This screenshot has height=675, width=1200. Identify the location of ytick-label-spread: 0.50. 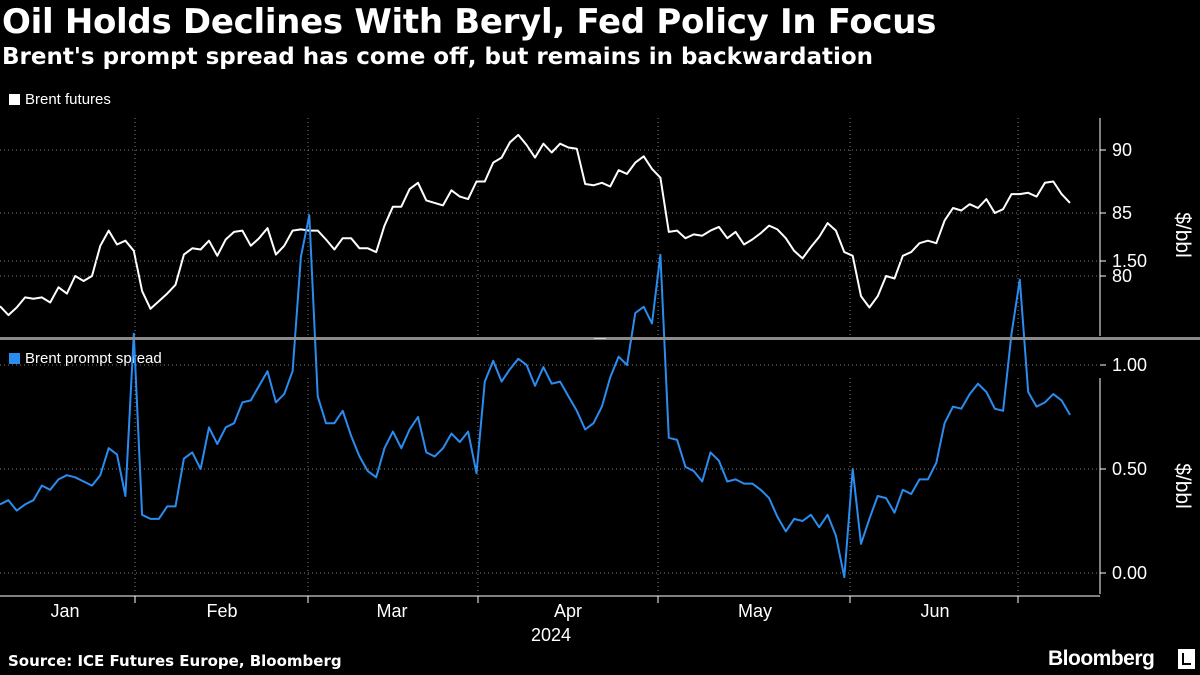
(1129, 469).